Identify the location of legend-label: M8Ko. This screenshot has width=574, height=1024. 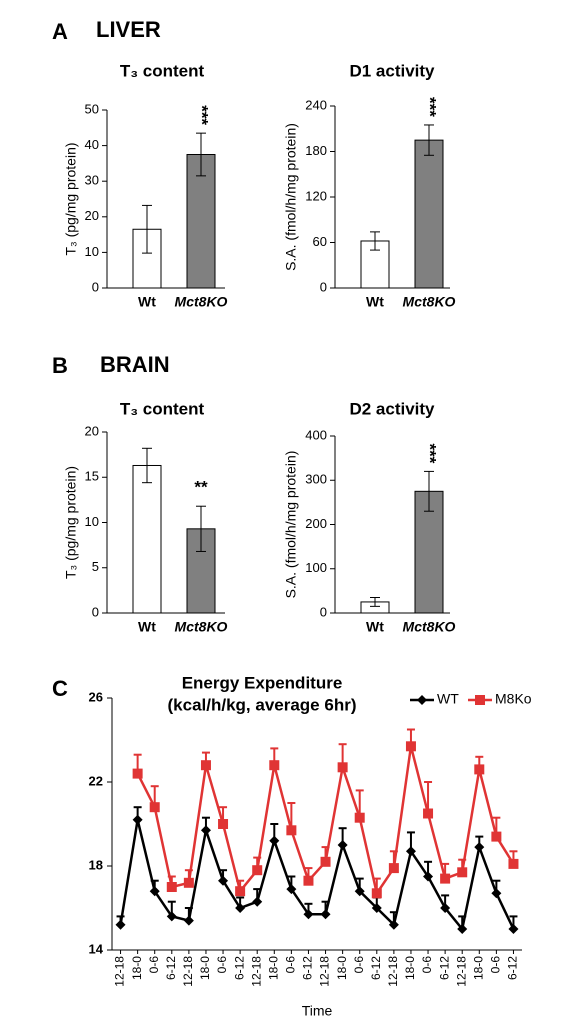
(513, 699).